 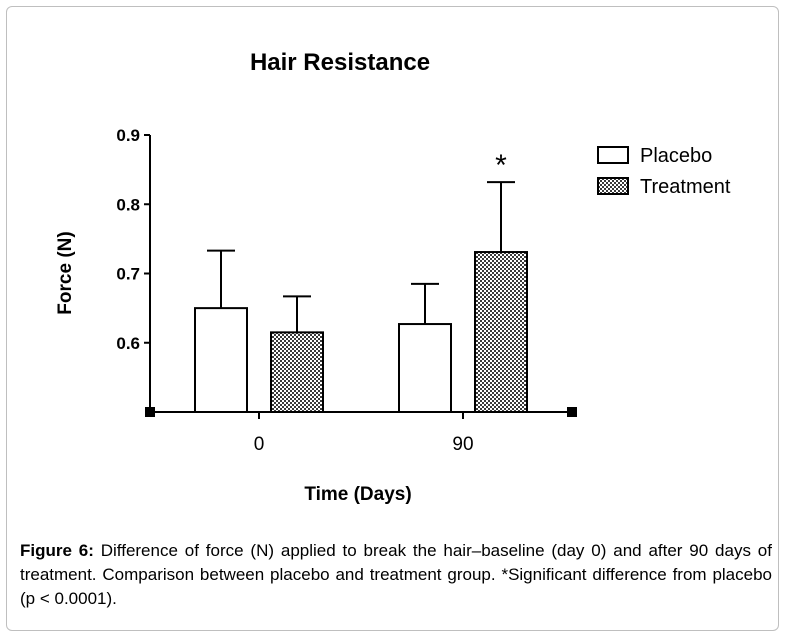 What do you see at coordinates (57, 550) in the screenshot?
I see `caption-label: Figure 6:` at bounding box center [57, 550].